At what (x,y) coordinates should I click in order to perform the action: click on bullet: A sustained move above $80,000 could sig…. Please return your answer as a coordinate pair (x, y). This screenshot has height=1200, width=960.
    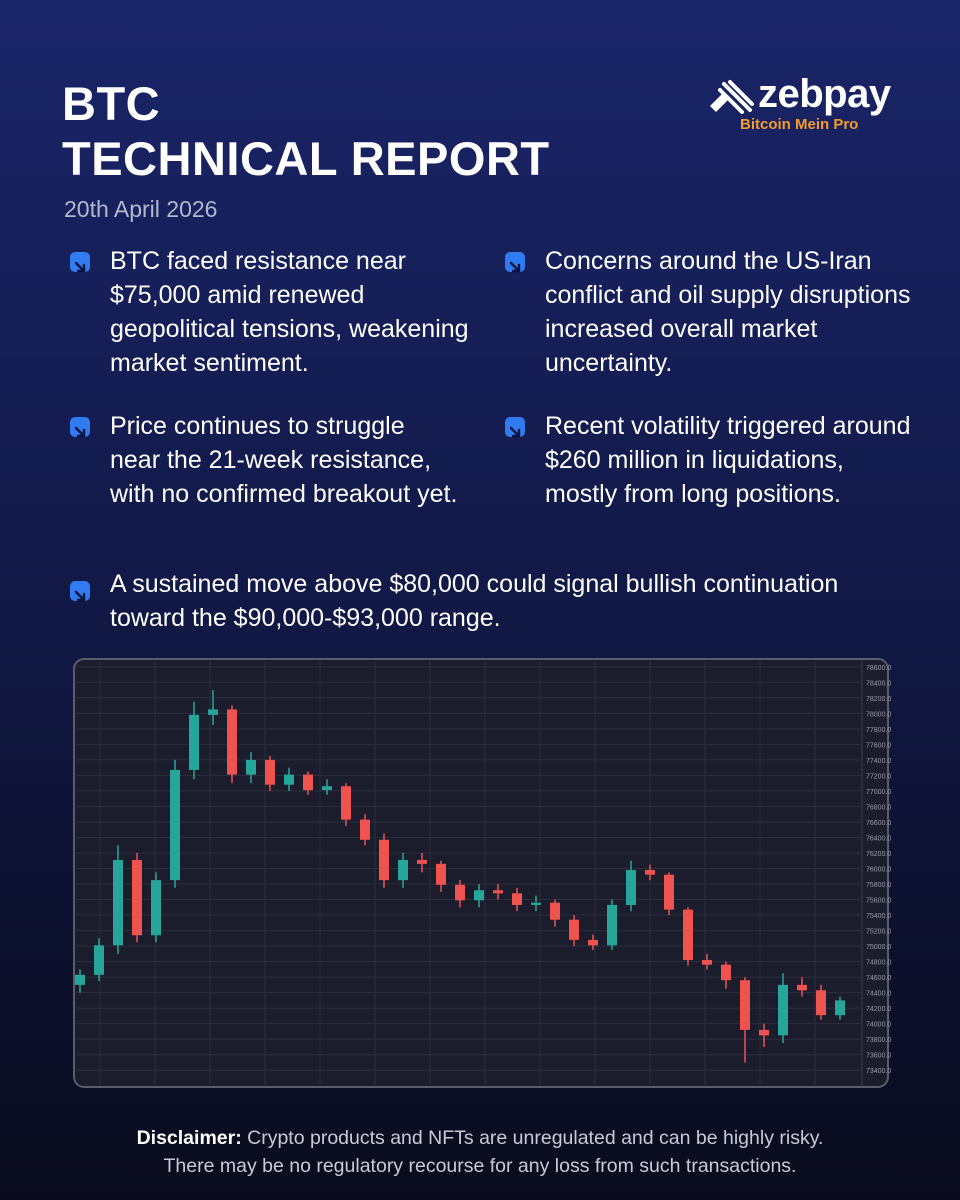
    Looking at the image, I should click on (495, 601).